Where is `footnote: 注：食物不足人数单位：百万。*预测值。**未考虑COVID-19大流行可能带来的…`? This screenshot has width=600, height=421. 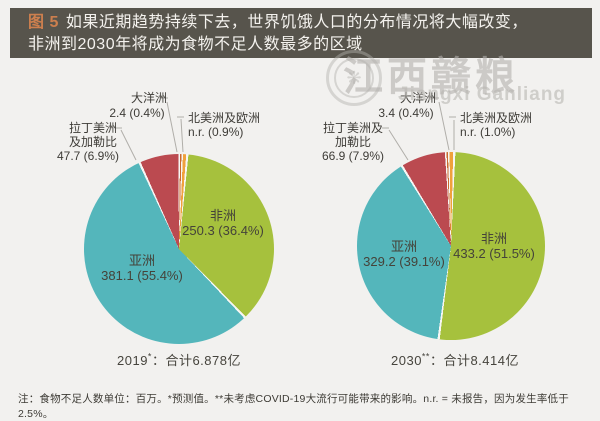 footnote: 注：食物不足人数单位：百万。*预测值。**未考虑COVID-19大流行可能带来的… is located at coordinates (293, 406).